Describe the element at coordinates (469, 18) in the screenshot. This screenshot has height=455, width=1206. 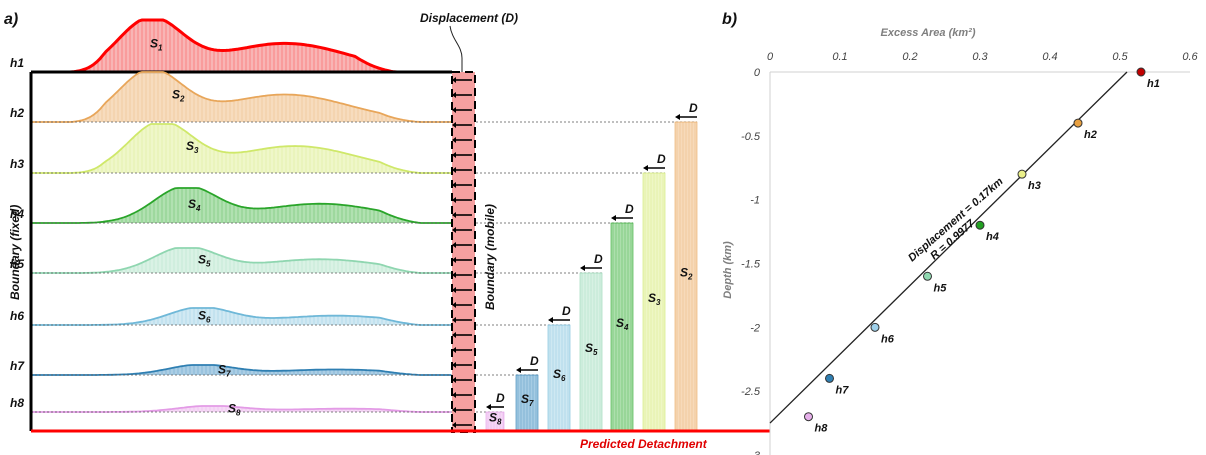
I see `displacement-label: Displacement (D)` at that location.